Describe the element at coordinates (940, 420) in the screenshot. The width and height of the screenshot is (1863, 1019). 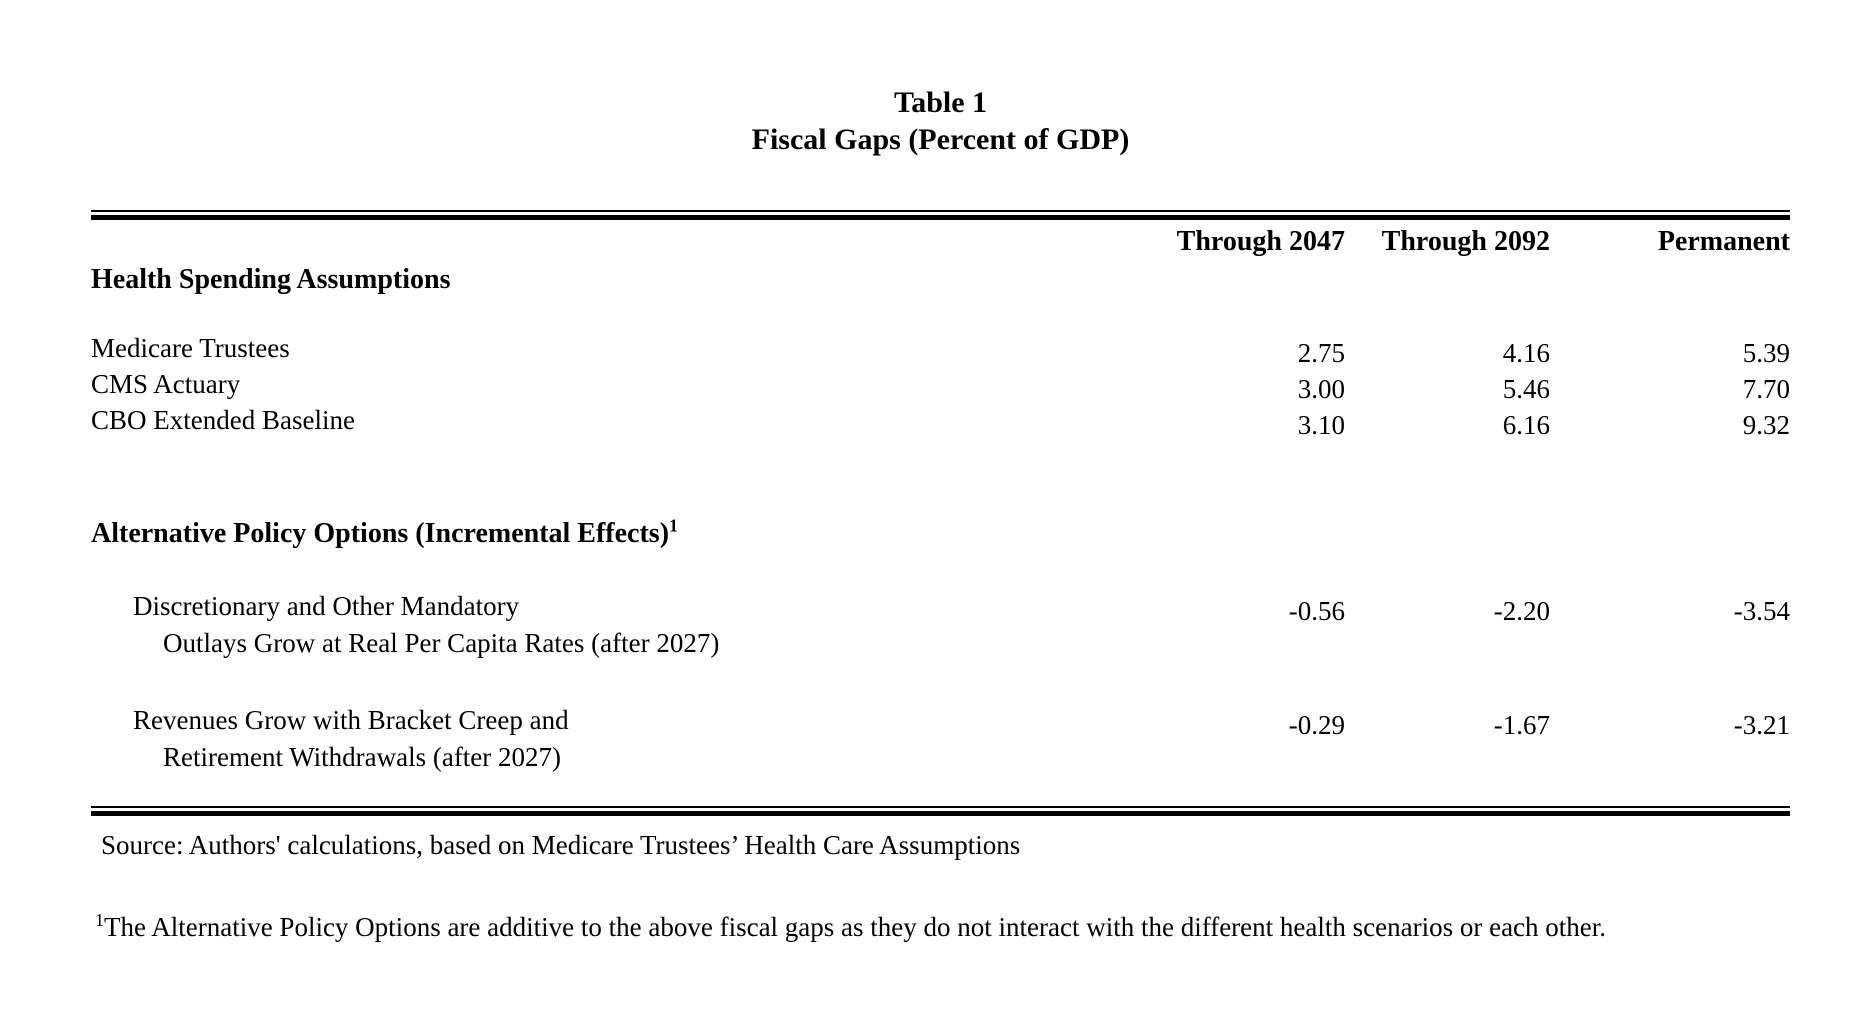
I see `table-row-cbo-extended-baseline: CBO Extended Baseline 3.10 6.16 9.32` at that location.